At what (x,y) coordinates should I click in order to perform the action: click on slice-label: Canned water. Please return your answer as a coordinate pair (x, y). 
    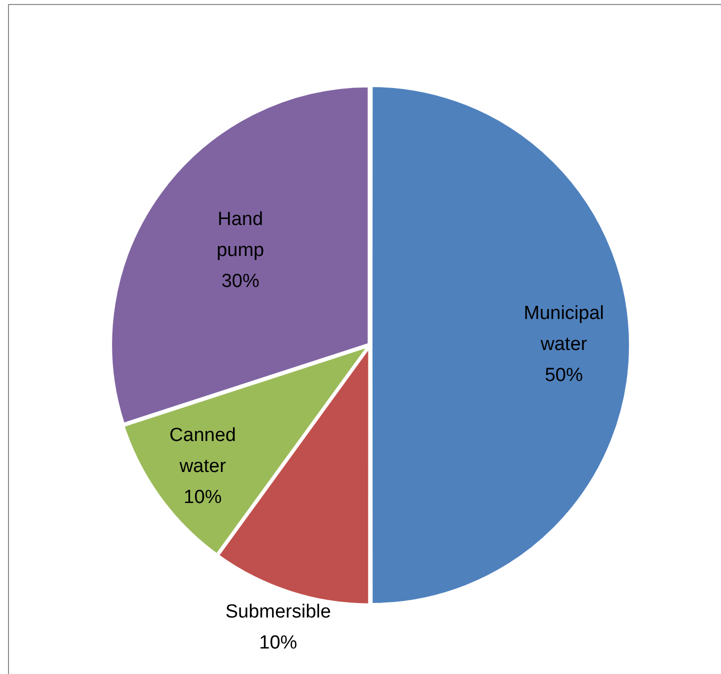
    Looking at the image, I should click on (202, 450).